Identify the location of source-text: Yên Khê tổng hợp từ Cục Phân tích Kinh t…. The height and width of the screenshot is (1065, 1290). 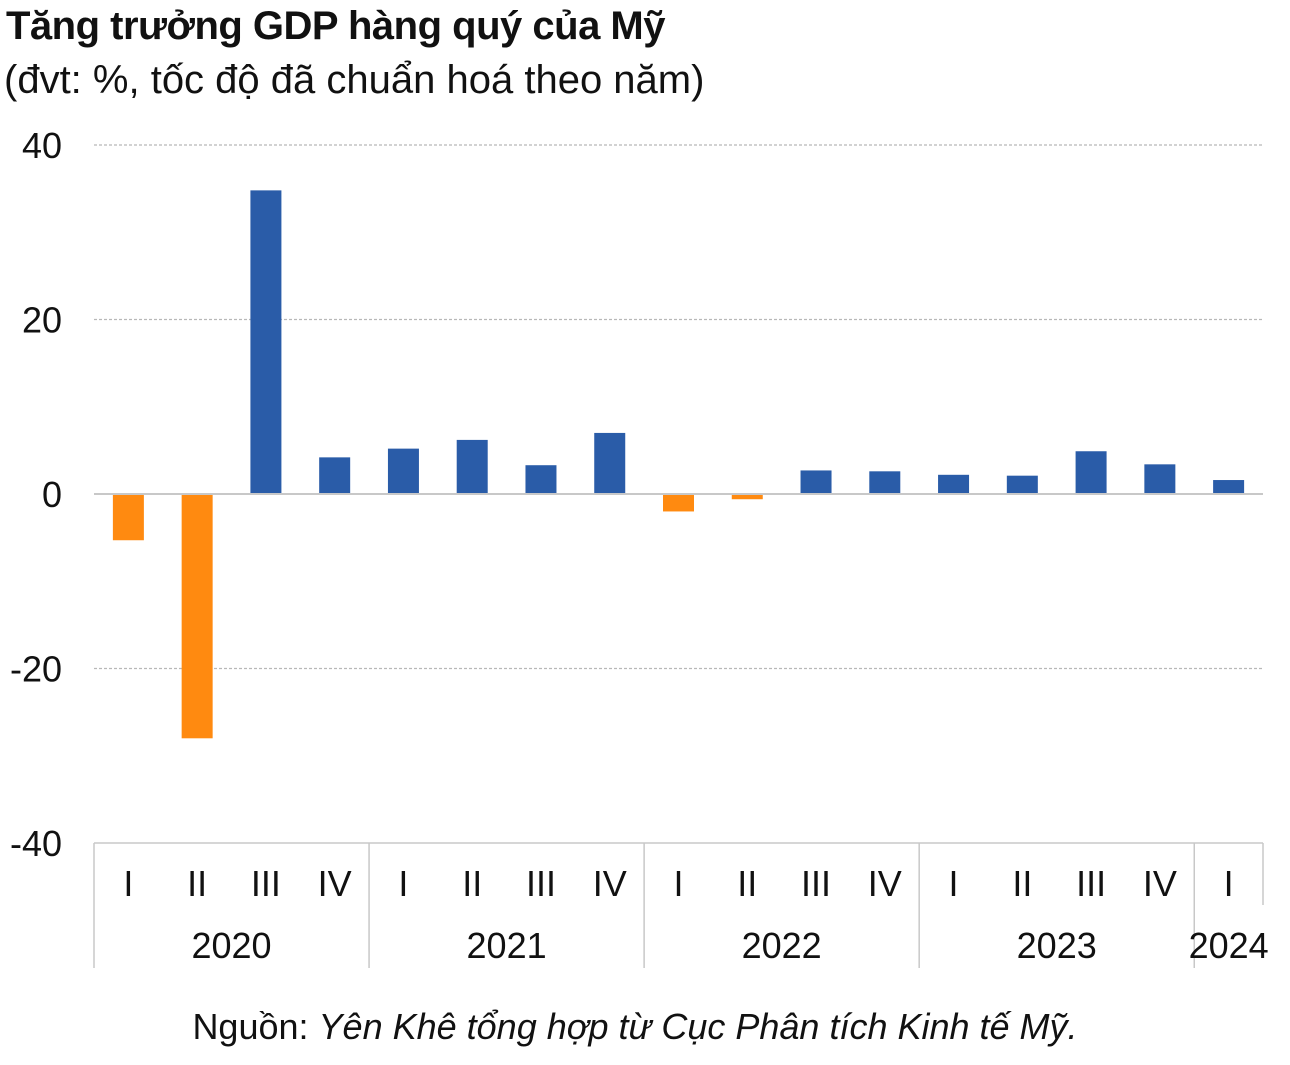
(698, 1026).